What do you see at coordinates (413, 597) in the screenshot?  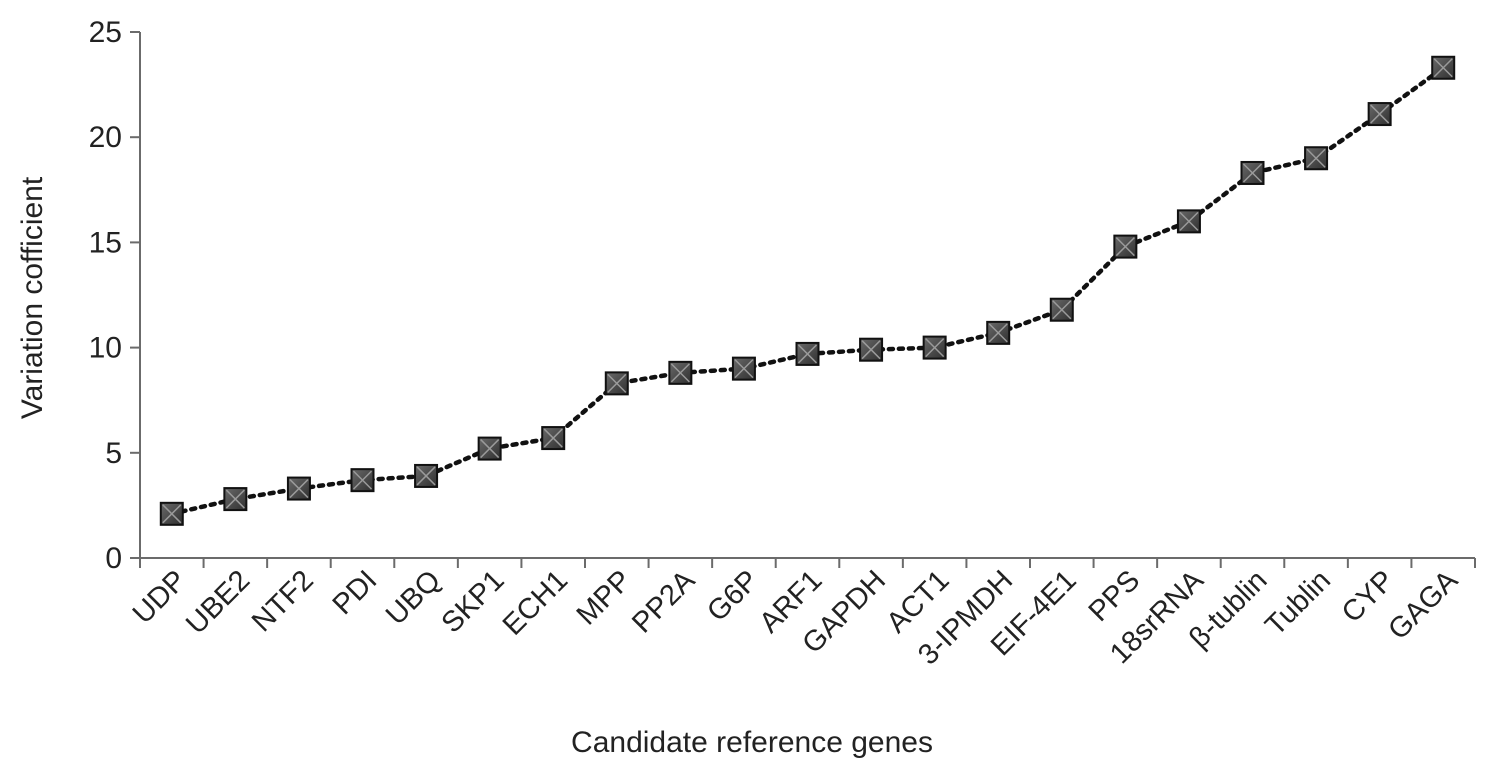 I see `x-tick-label: UBQ` at bounding box center [413, 597].